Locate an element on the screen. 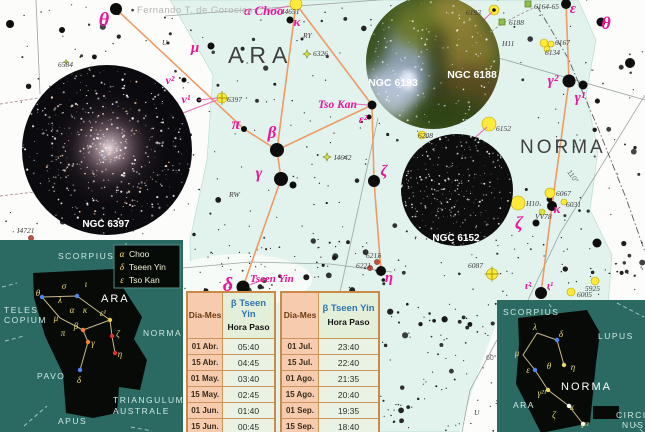 This screenshot has height=432, width=645. catalog-number-label: 6215 is located at coordinates (373, 255).